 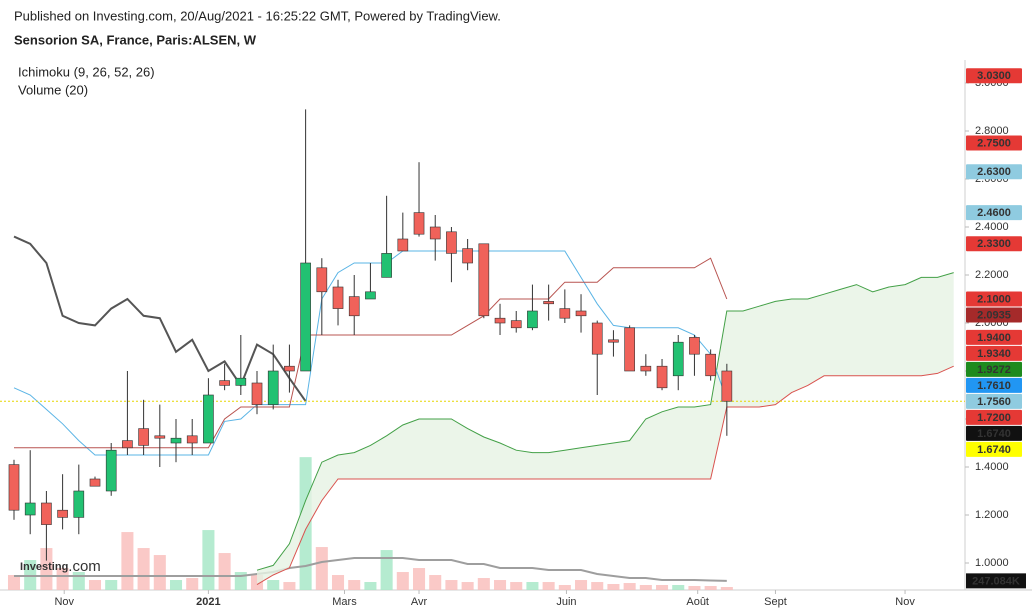 I want to click on y-tick-label: 1.0000, so click(x=992, y=563).